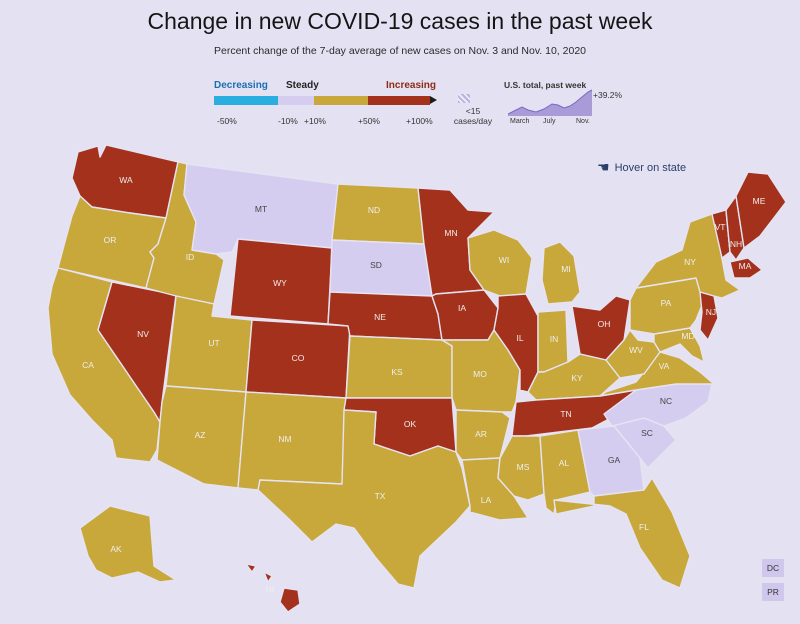 The width and height of the screenshot is (800, 624). What do you see at coordinates (664, 366) in the screenshot?
I see `state-label-va: VA` at bounding box center [664, 366].